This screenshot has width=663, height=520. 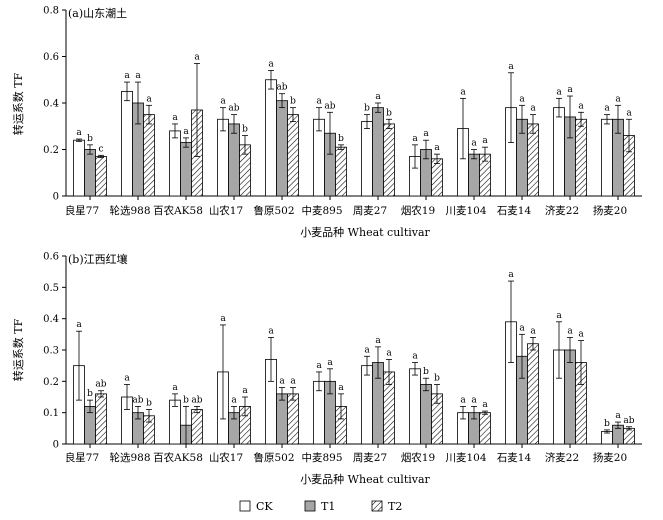 What do you see at coordinates (178, 210) in the screenshot?
I see `x-tick-label: 百农AK58` at bounding box center [178, 210].